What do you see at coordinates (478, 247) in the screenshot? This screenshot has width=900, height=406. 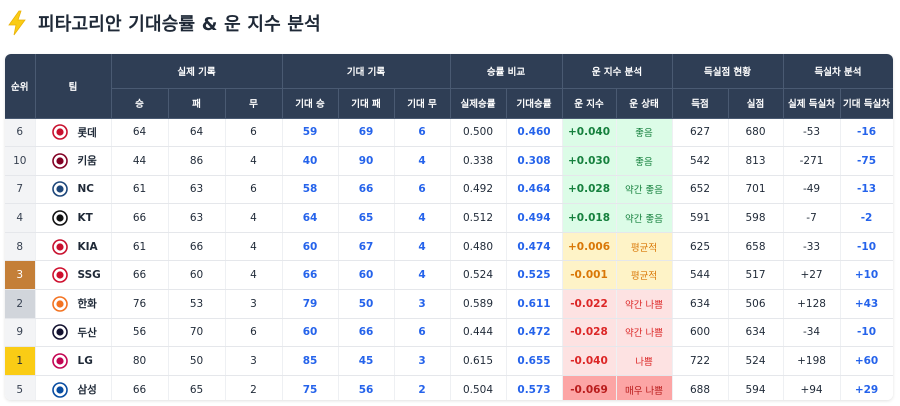 I see `act-cell: 0.480` at bounding box center [478, 247].